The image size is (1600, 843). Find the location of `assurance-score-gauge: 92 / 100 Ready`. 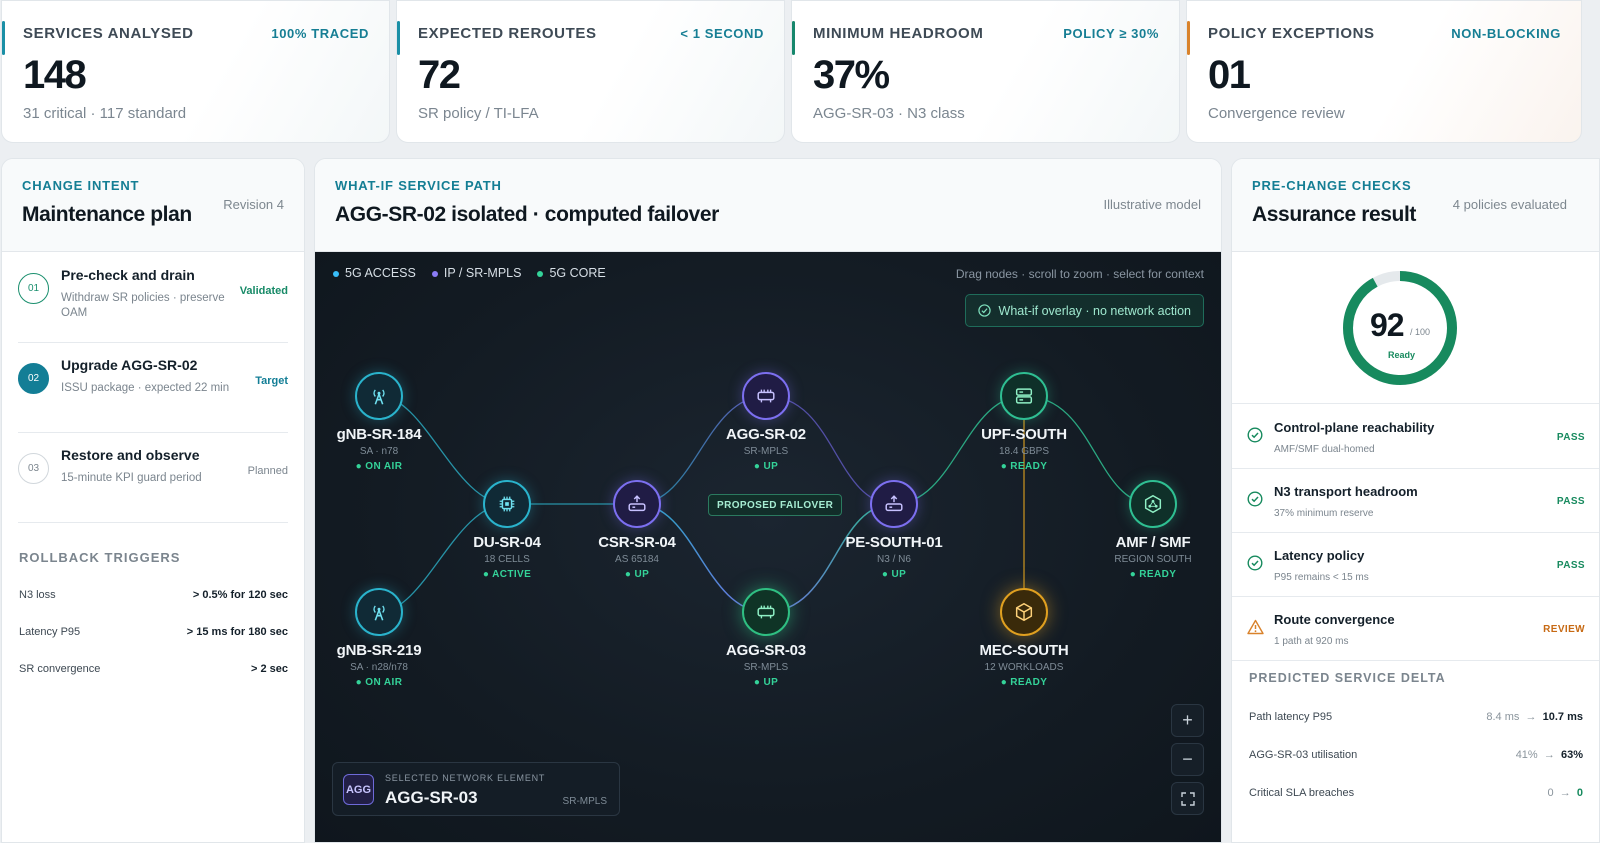

assurance-score-gauge: 92 / 100 Ready is located at coordinates (1415, 328).